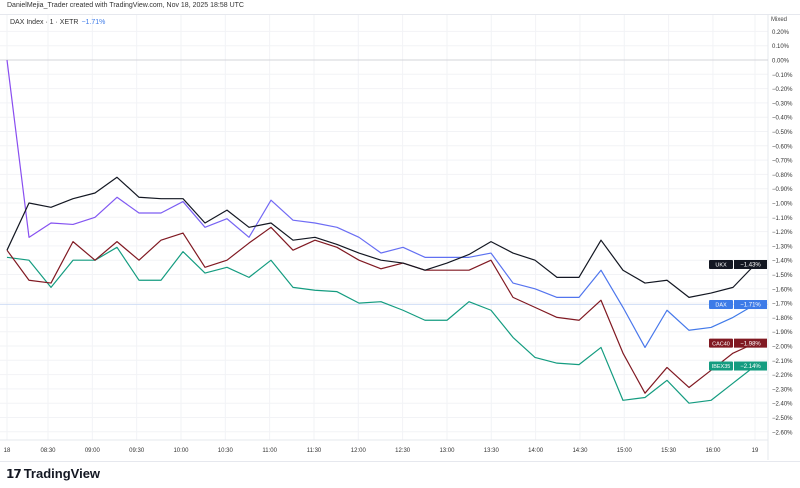 The height and width of the screenshot is (488, 800). Describe the element at coordinates (782, 262) in the screenshot. I see `y-tick-label: −1.40%` at that location.